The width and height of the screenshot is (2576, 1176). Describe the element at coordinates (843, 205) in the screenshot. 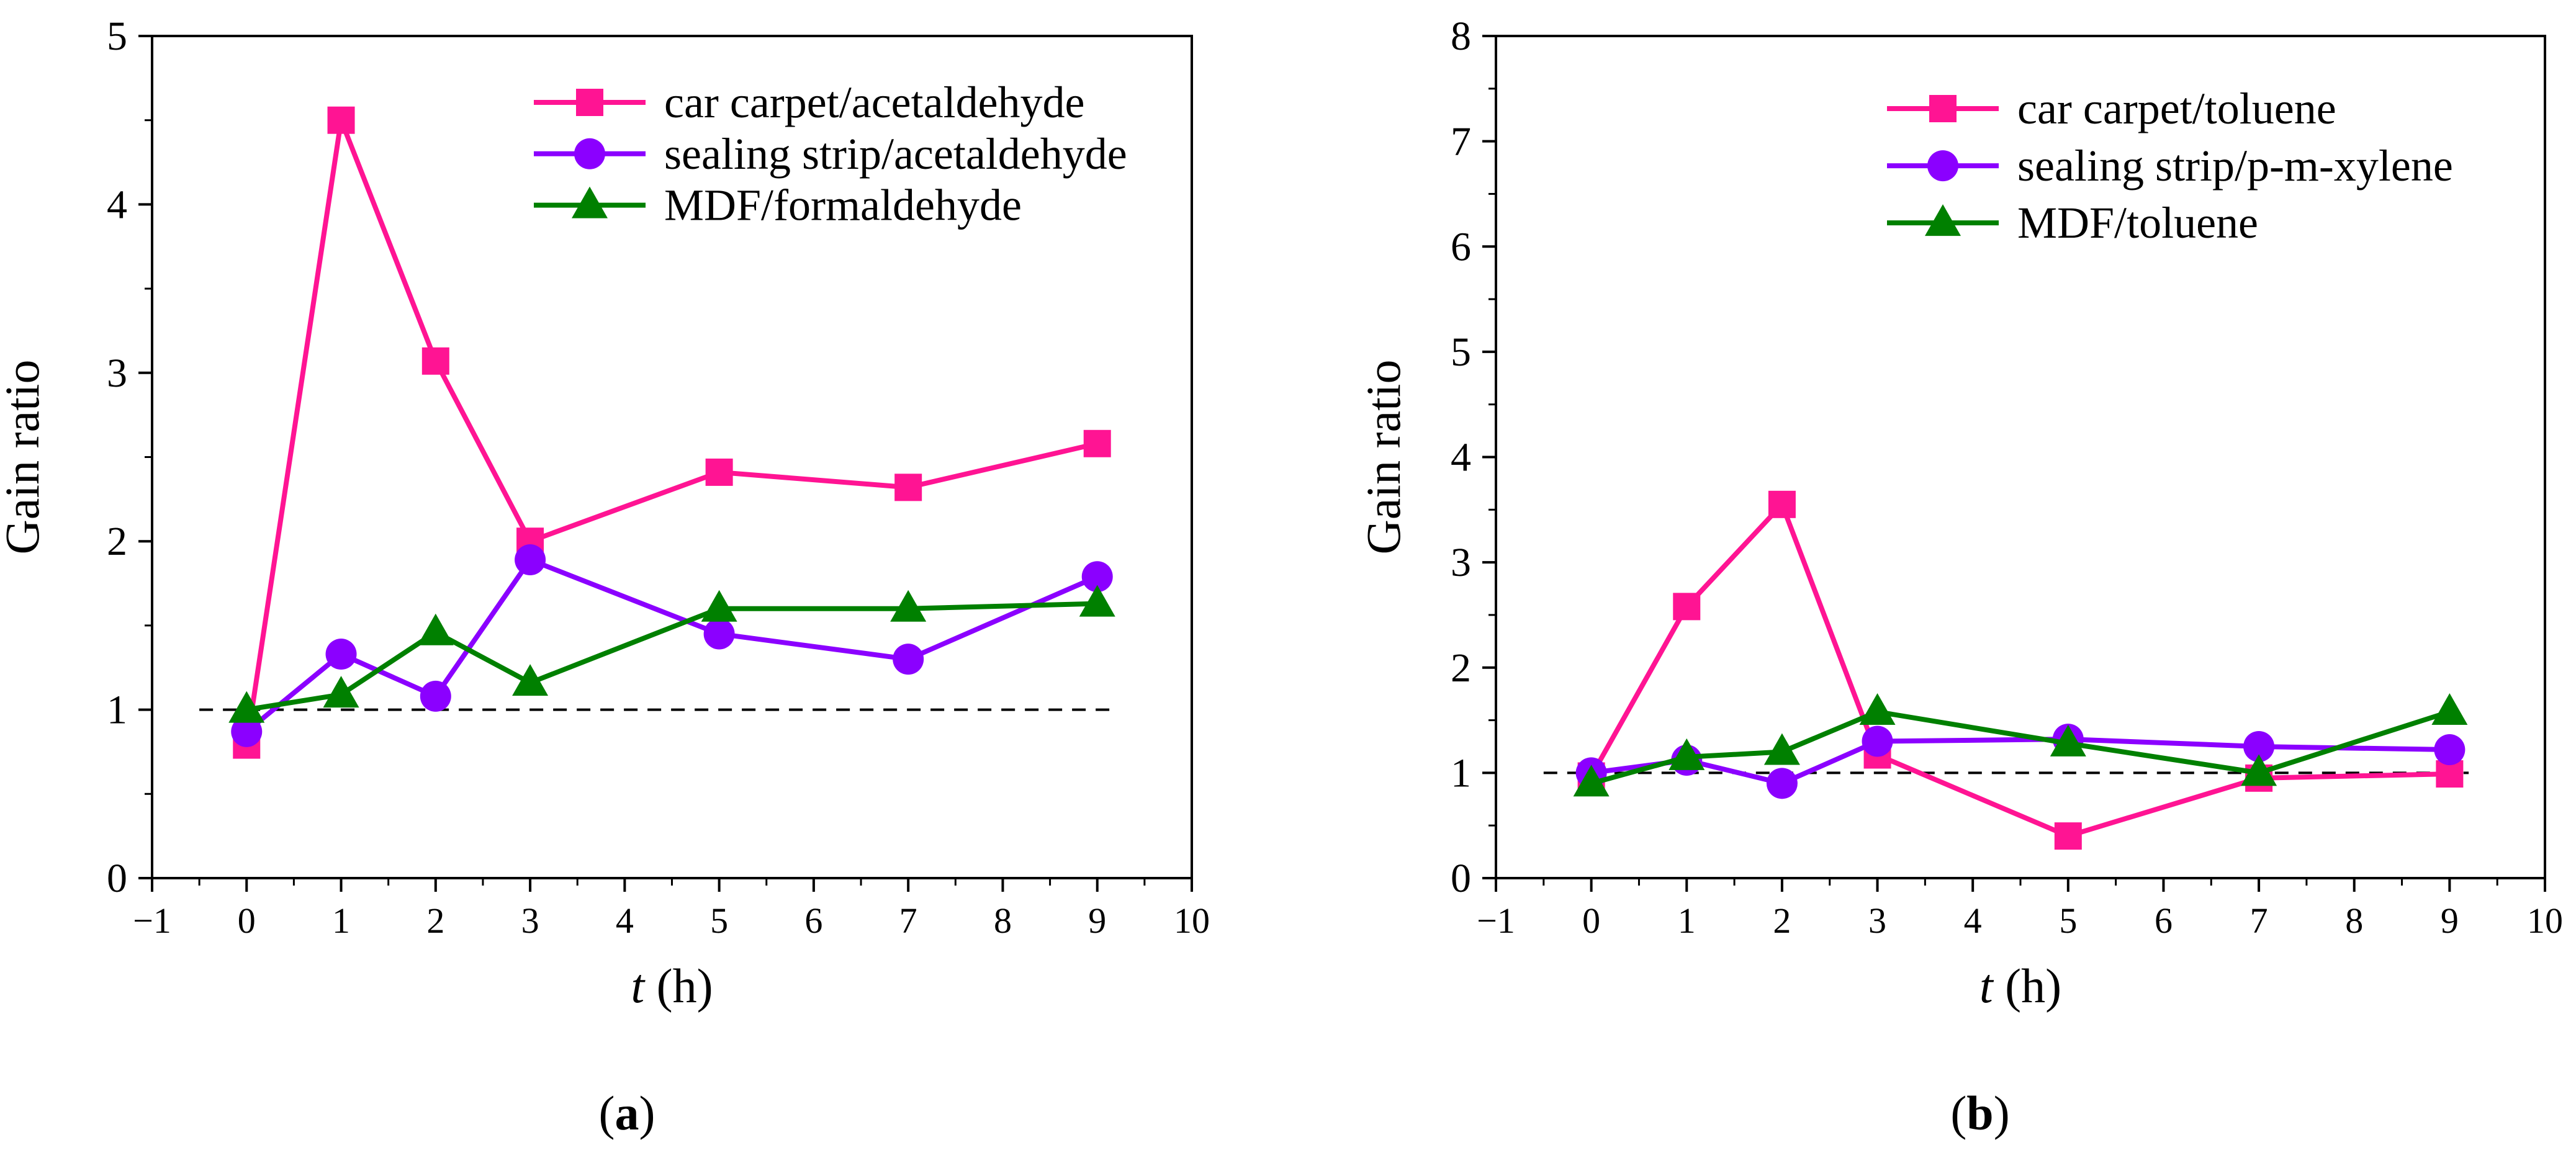

I see `legend-label: MDF/formaldehyde` at that location.